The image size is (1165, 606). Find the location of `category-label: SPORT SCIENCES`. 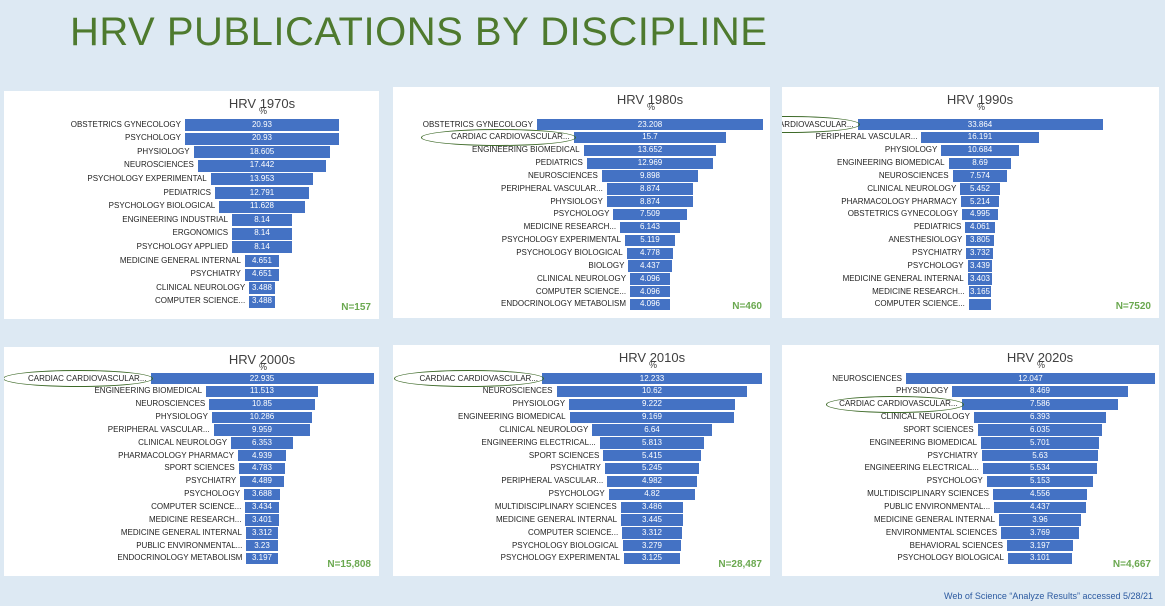

category-label: SPORT SCIENCES is located at coordinates (938, 429).